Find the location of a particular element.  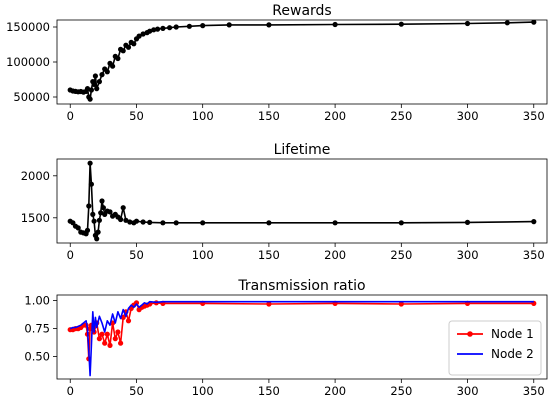

y-tick-label: 150000 is located at coordinates (28, 27).